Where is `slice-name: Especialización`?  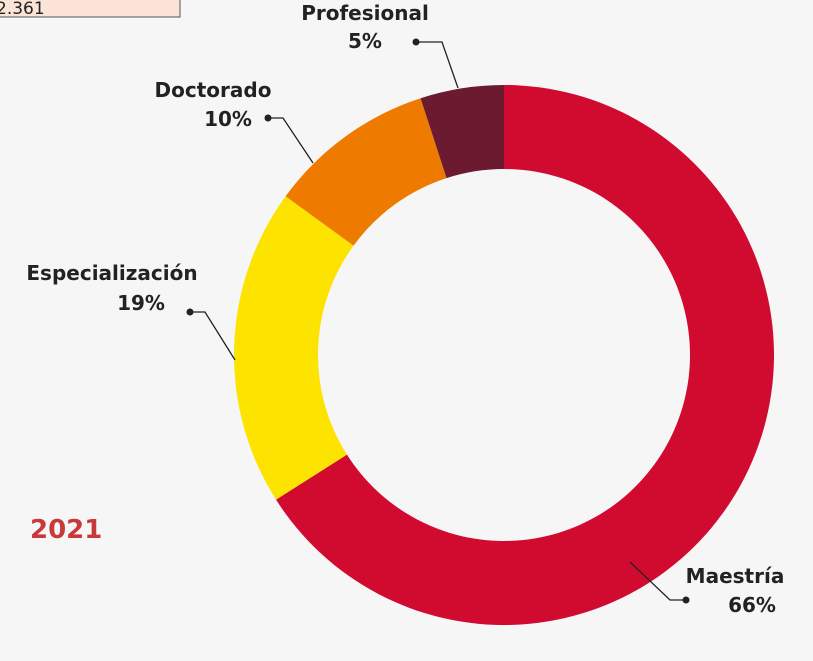
slice-name: Especialización is located at coordinates (111, 273).